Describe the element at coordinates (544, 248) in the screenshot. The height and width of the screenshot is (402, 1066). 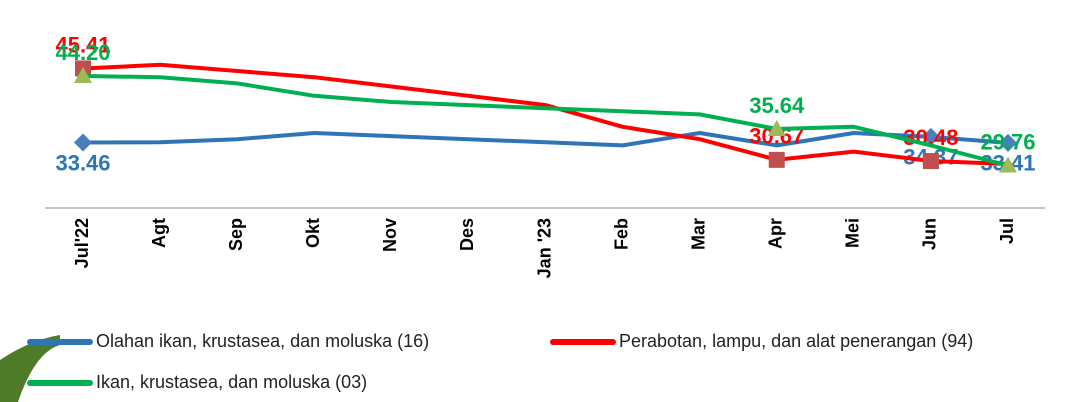
I see `x-tick-label: Jan '23` at that location.